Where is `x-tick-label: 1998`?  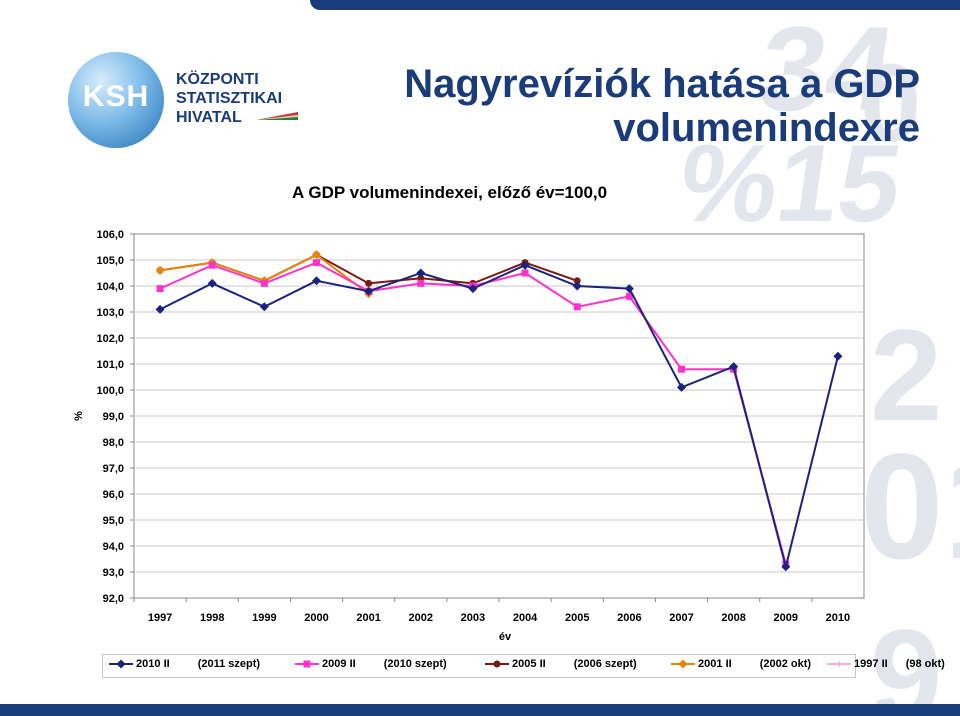 x-tick-label: 1998 is located at coordinates (212, 618).